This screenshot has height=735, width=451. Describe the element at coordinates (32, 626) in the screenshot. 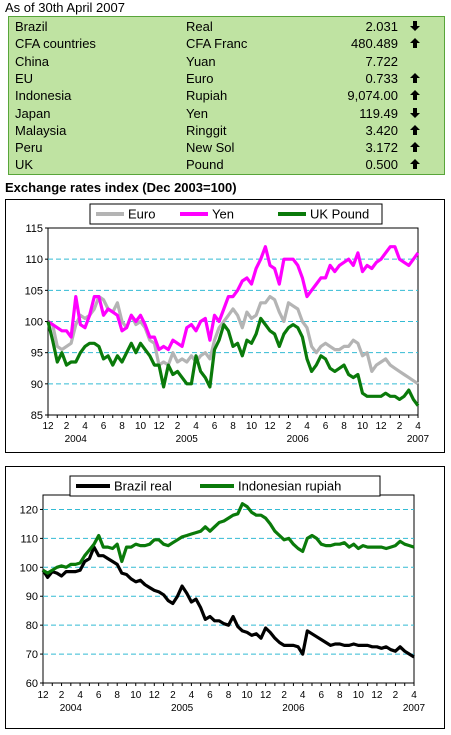

I see `y-tick-label: 80` at that location.